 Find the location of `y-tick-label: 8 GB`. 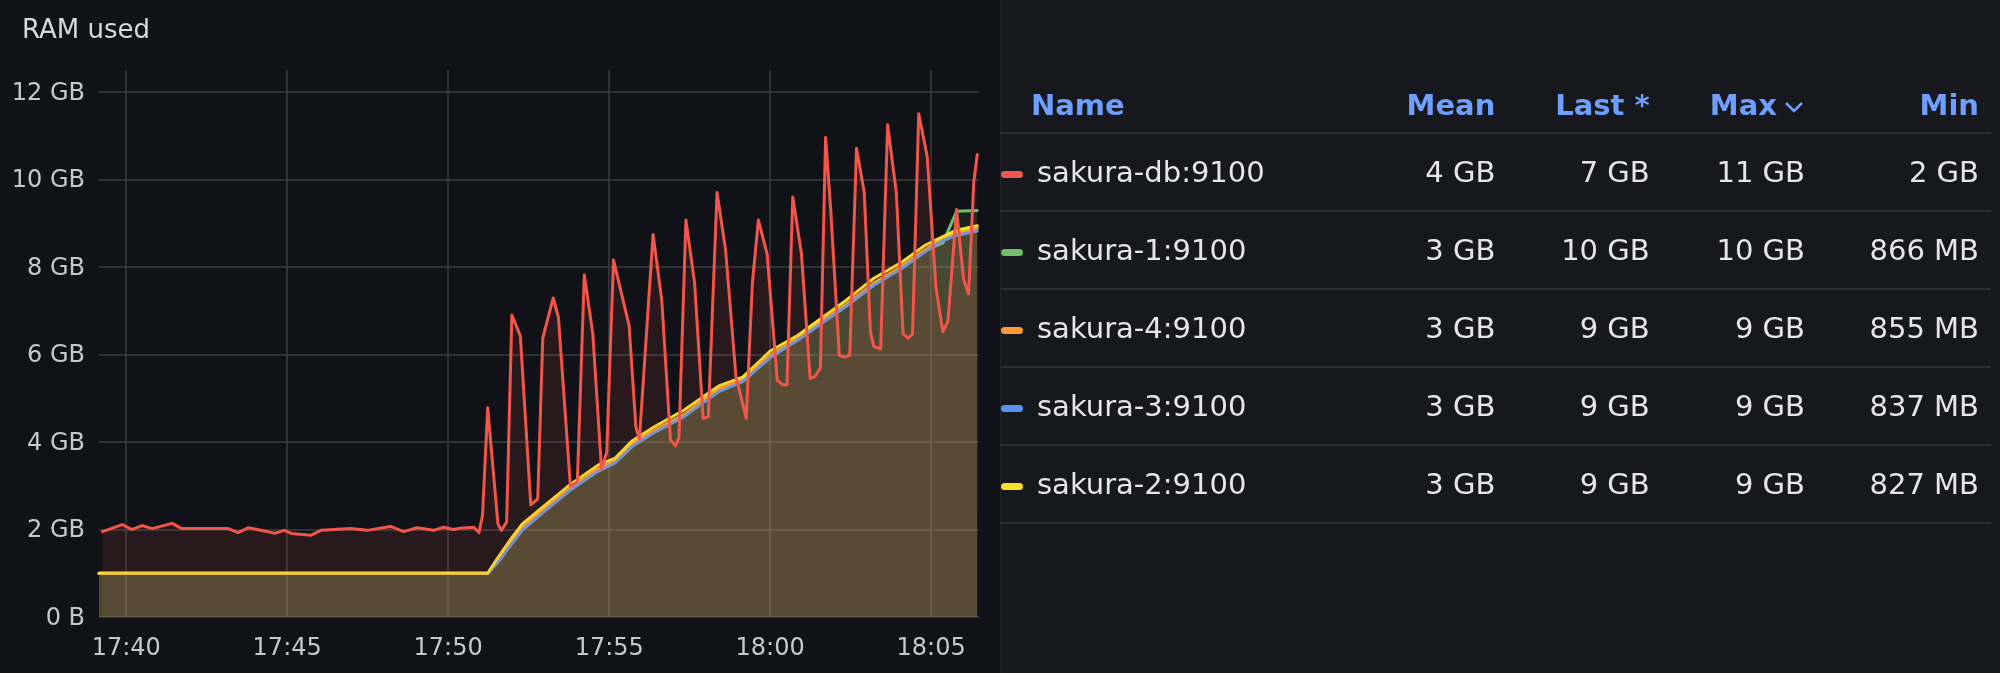

y-tick-label: 8 GB is located at coordinates (56, 266).